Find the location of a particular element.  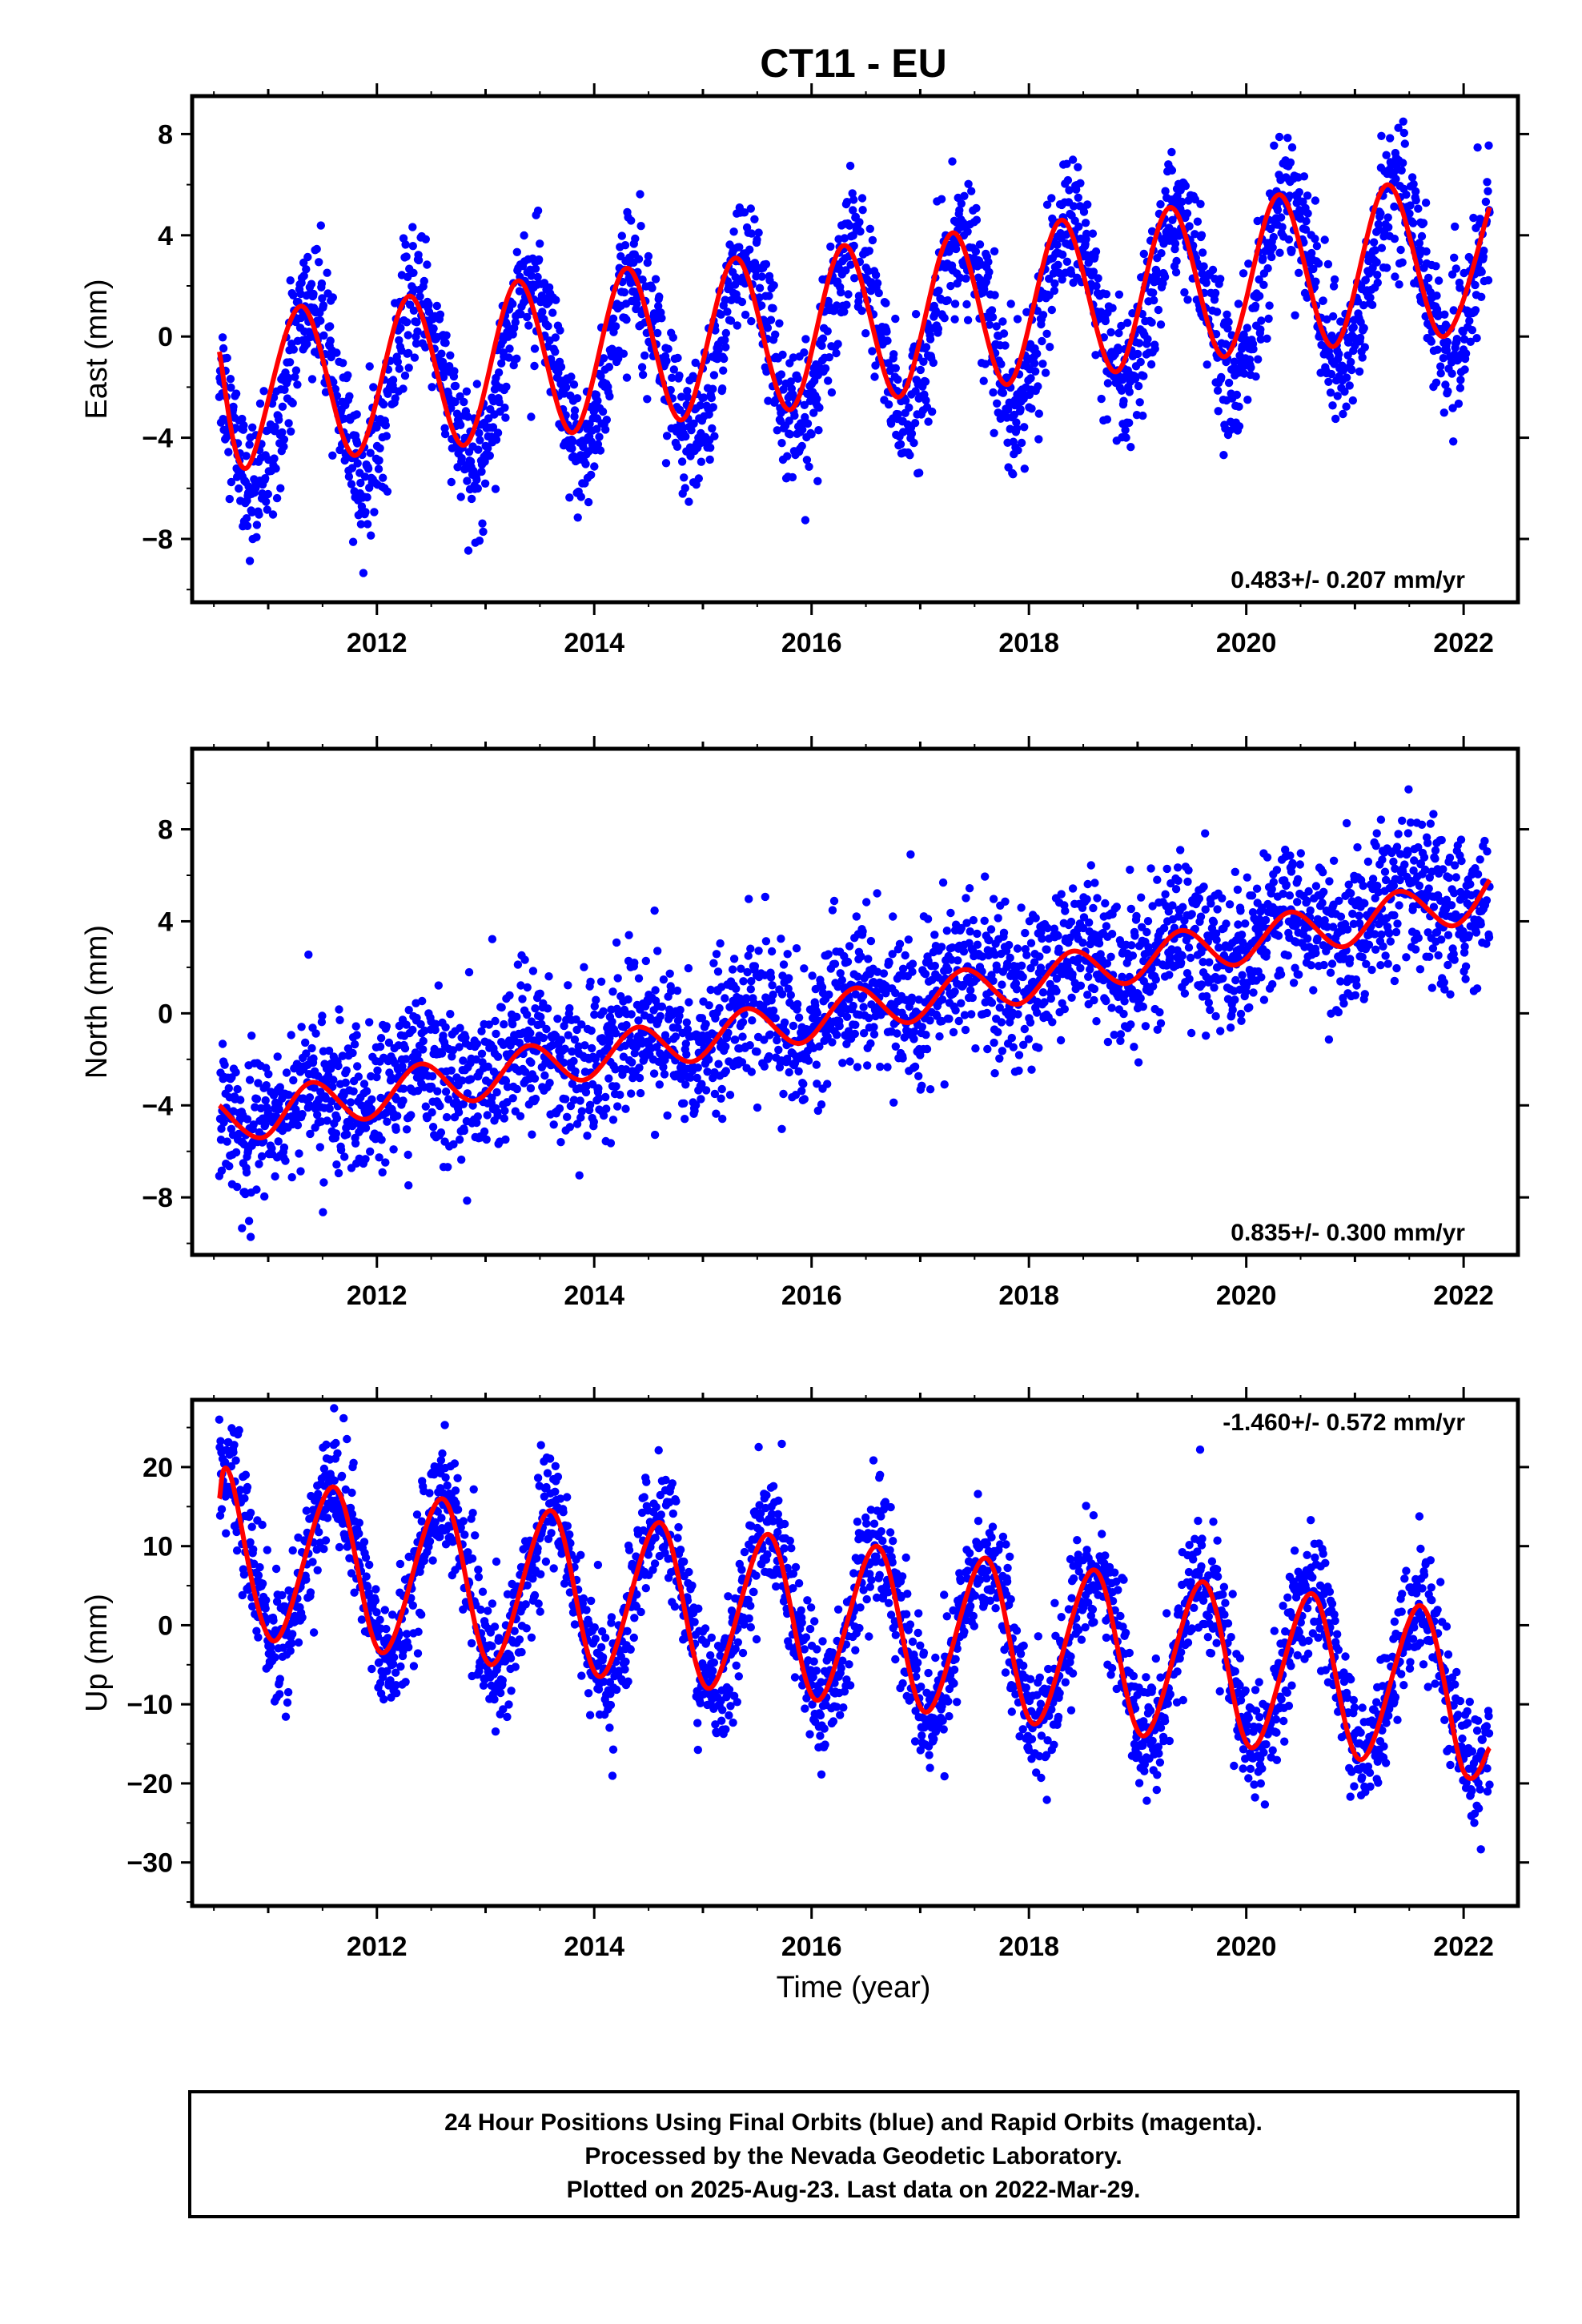

plot-title: CT11 - EU is located at coordinates (853, 63).